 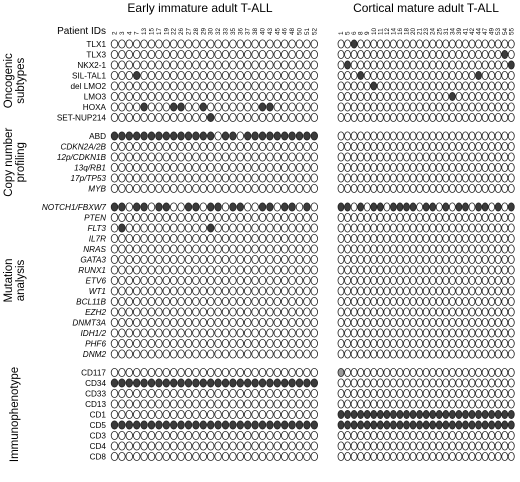 What do you see at coordinates (181, 31) in the screenshot?
I see `patient-id-early: 26` at bounding box center [181, 31].